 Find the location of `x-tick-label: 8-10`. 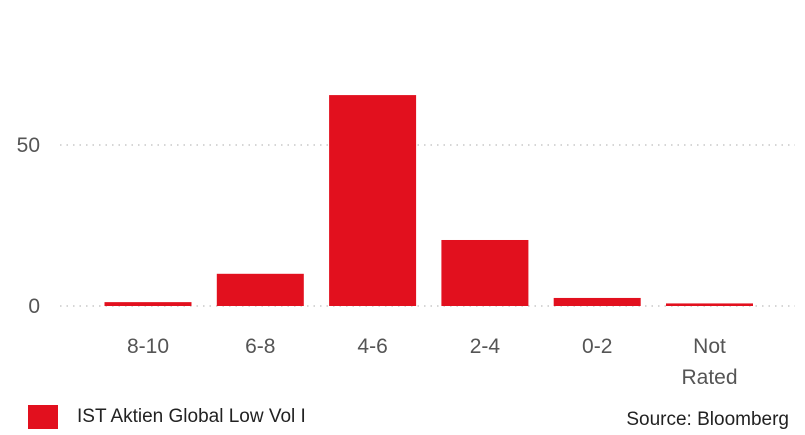

x-tick-label: 8-10 is located at coordinates (148, 346).